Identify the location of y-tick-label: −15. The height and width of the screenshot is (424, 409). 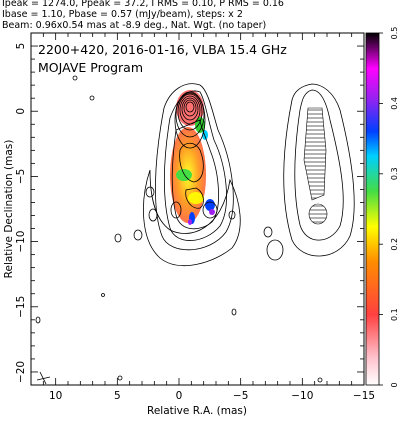
(21, 307).